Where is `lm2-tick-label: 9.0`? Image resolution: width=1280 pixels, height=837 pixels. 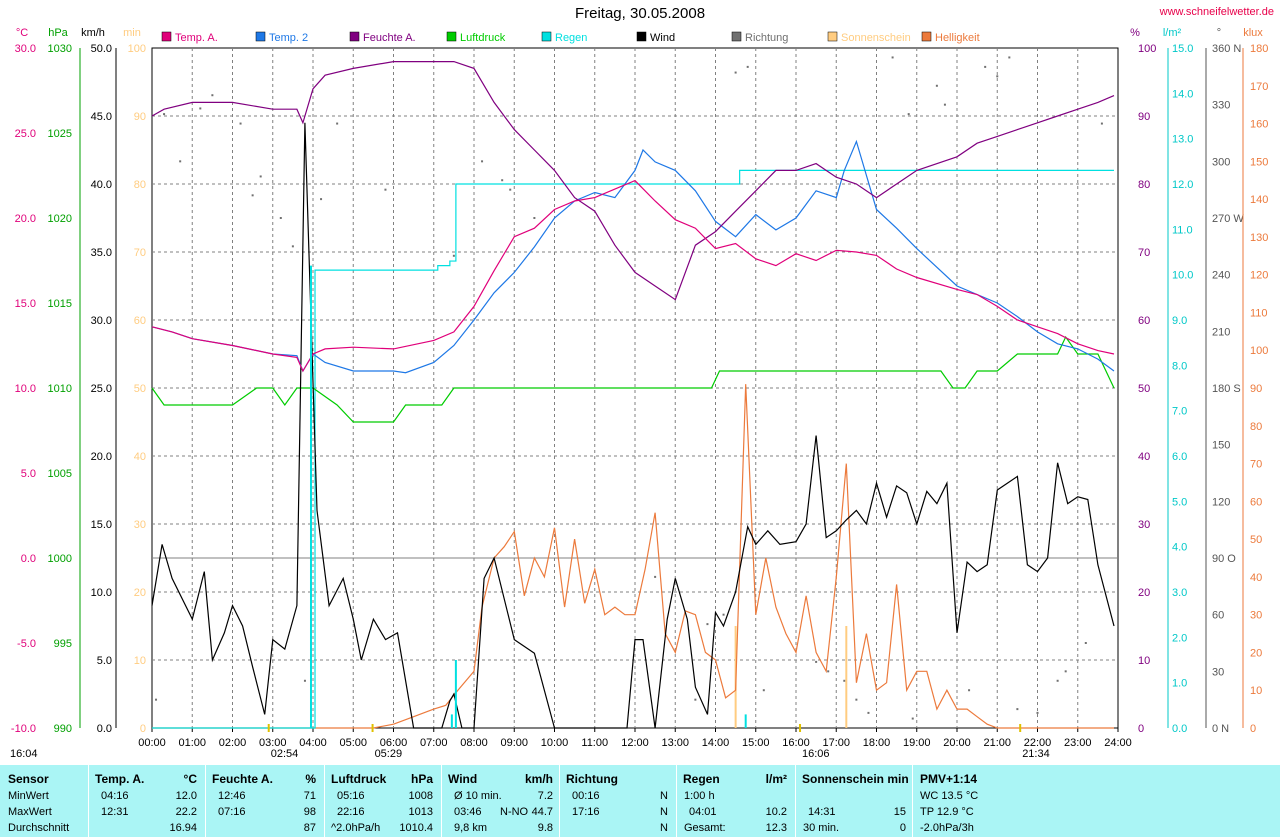 lm2-tick-label: 9.0 is located at coordinates (1179, 321).